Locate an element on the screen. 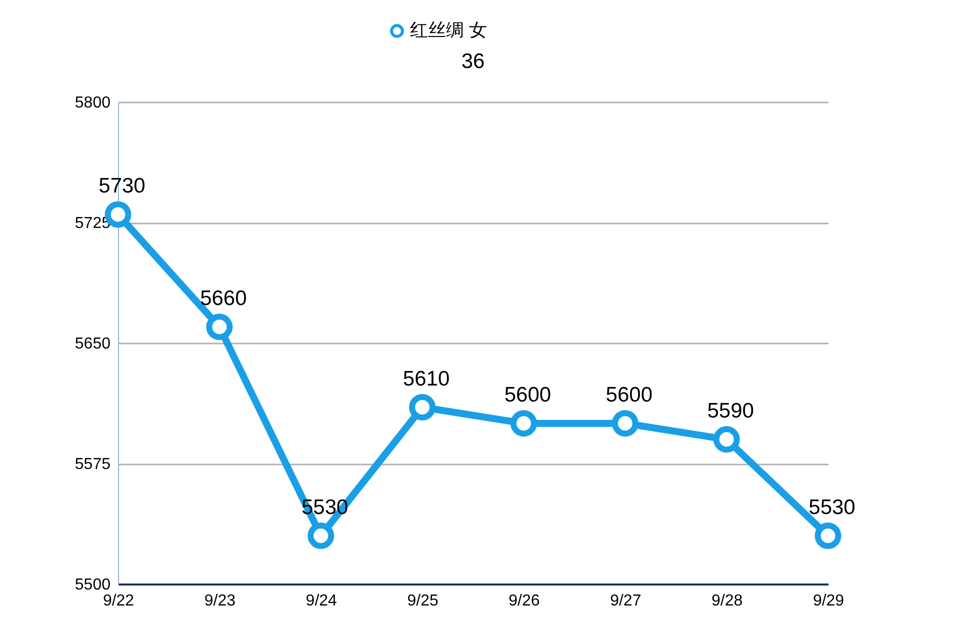 The height and width of the screenshot is (626, 956). x-tick-label: 9/25 is located at coordinates (422, 601).